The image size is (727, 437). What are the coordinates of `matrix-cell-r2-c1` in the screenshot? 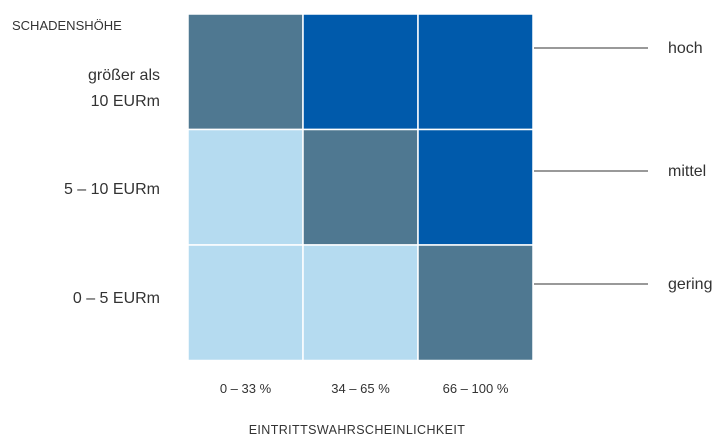 It's located at (360, 303).